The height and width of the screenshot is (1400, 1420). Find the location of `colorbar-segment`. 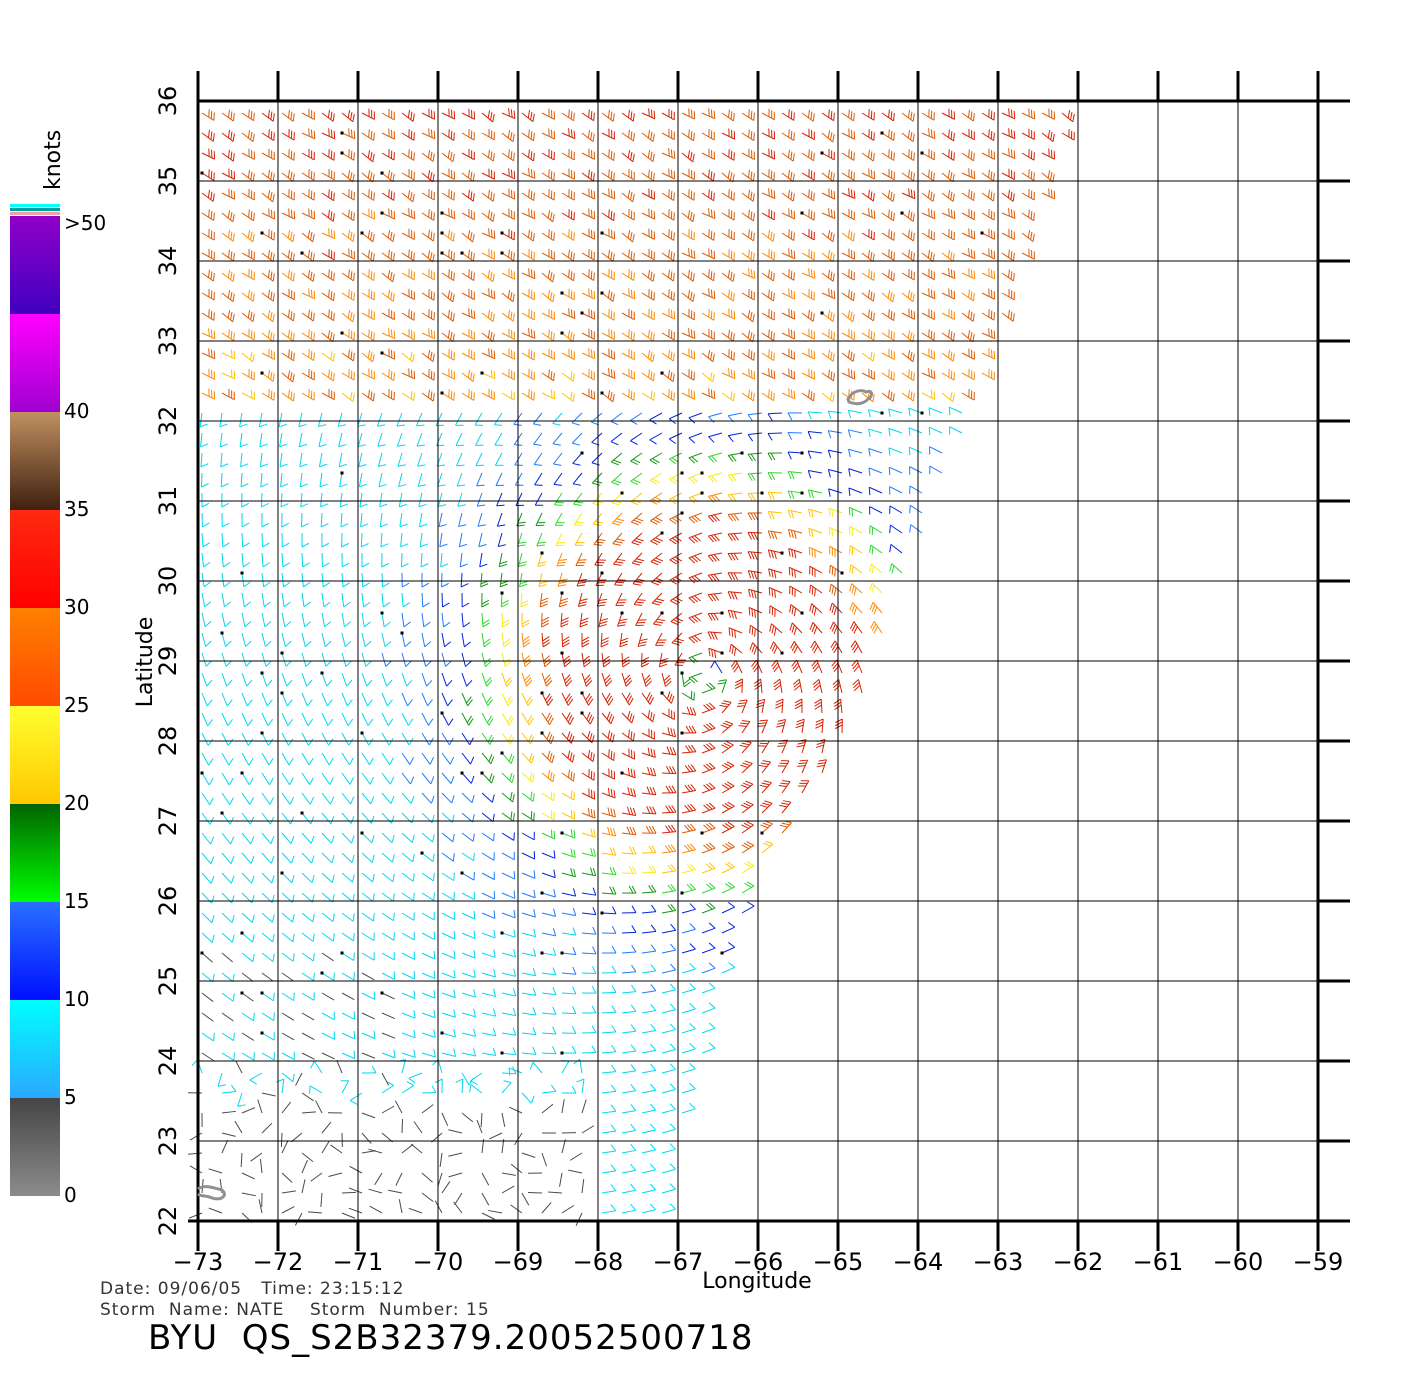

colorbar-segment is located at coordinates (35, 363).